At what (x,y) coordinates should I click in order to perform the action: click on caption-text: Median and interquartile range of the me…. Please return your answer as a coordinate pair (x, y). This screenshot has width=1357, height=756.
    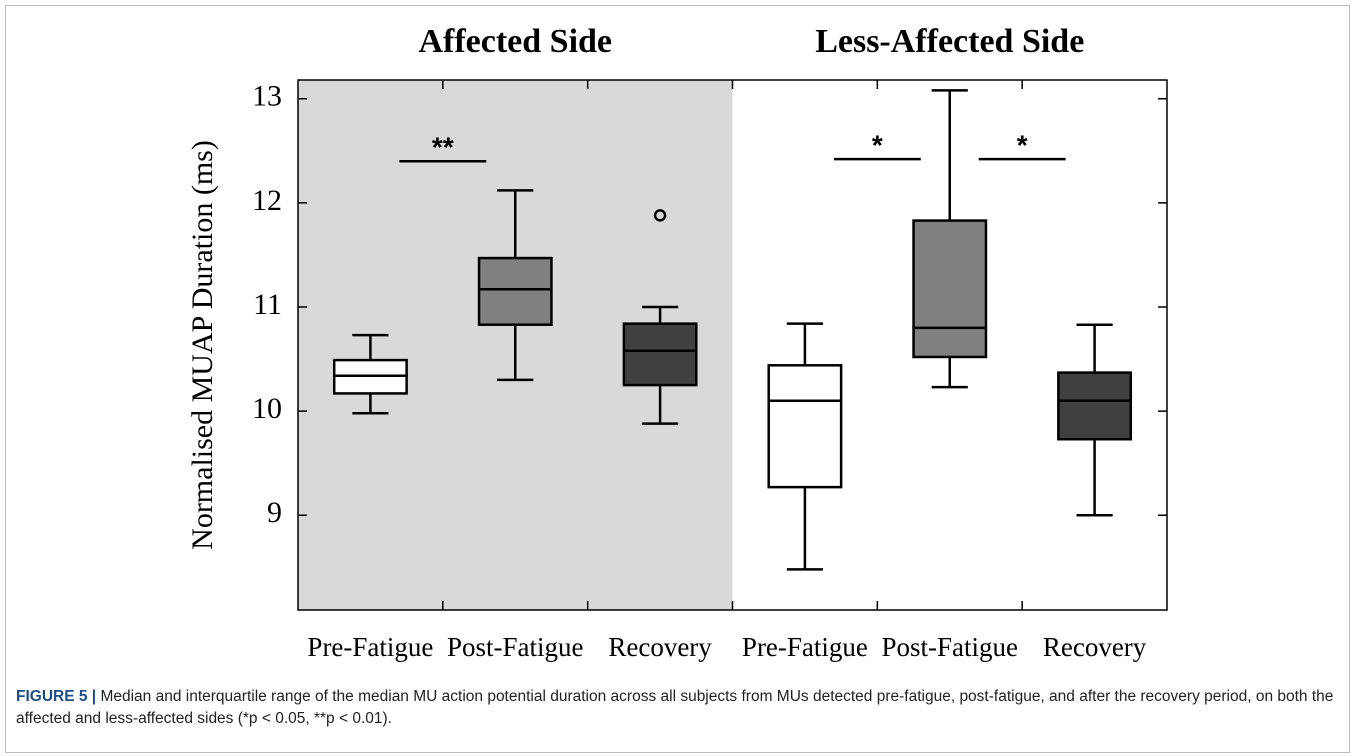
    Looking at the image, I should click on (675, 707).